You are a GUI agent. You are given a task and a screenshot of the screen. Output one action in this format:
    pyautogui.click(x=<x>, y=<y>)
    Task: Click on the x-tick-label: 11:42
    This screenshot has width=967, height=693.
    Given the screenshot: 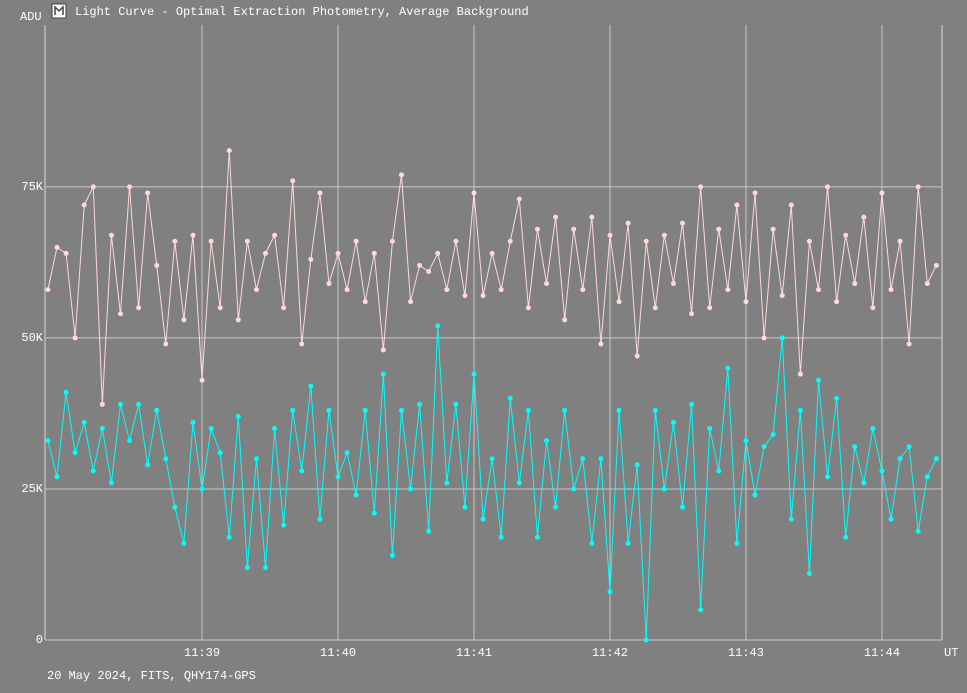 What is the action you would take?
    pyautogui.click(x=610, y=653)
    